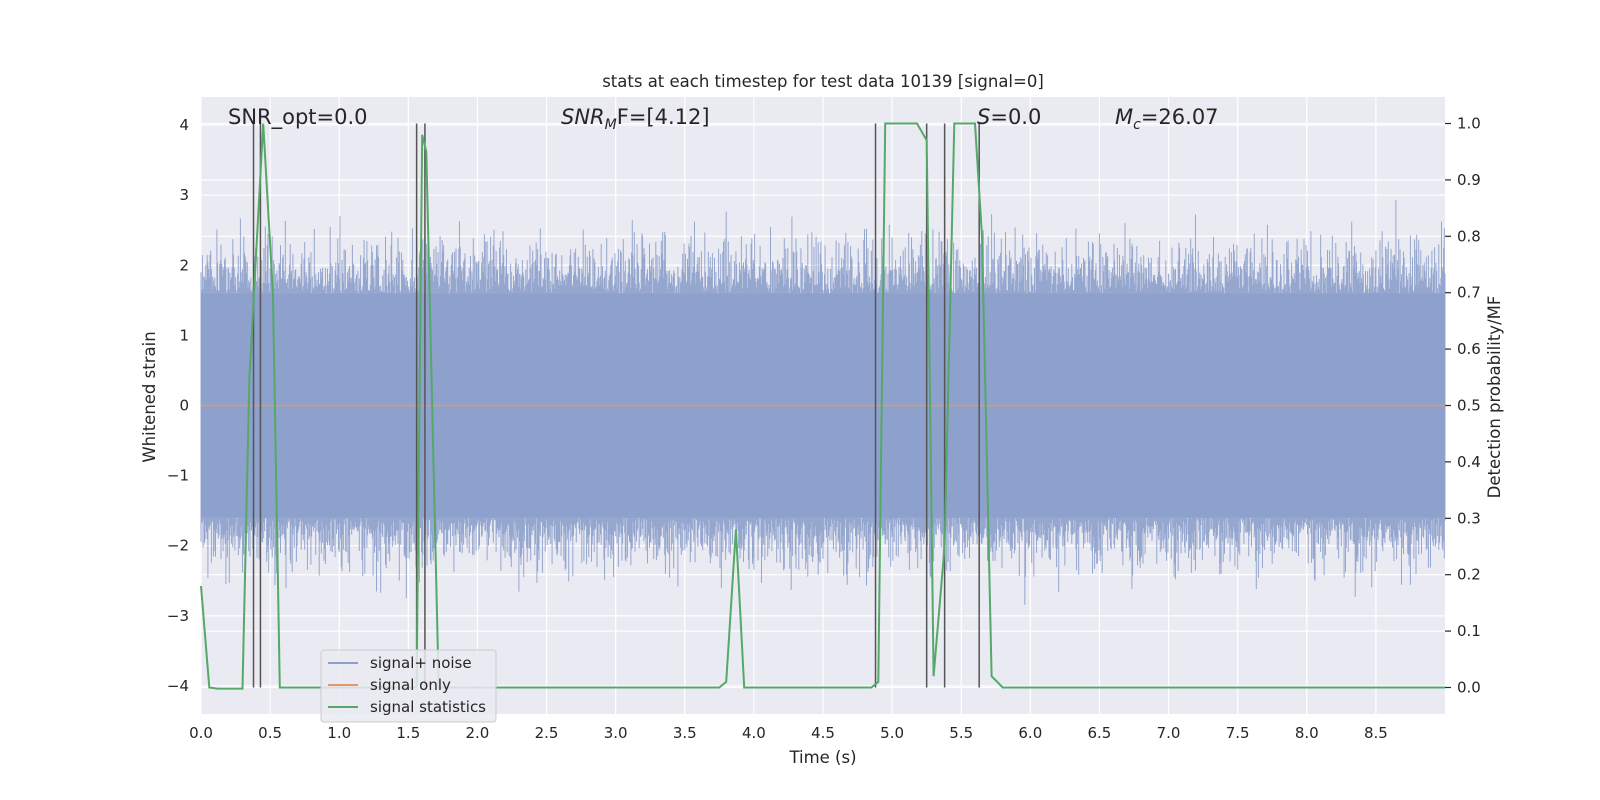  Describe the element at coordinates (1100, 733) in the screenshot. I see `x-tick-label-13: 6.5` at that location.